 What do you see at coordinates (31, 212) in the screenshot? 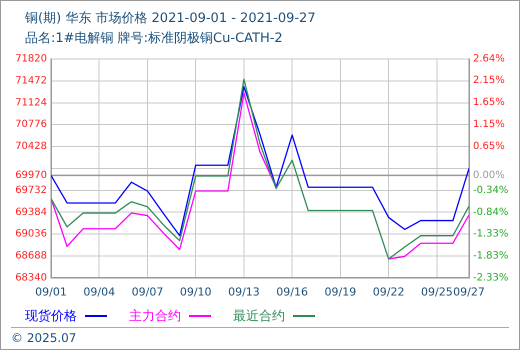
I see `y-tick-label: 69384` at bounding box center [31, 212].